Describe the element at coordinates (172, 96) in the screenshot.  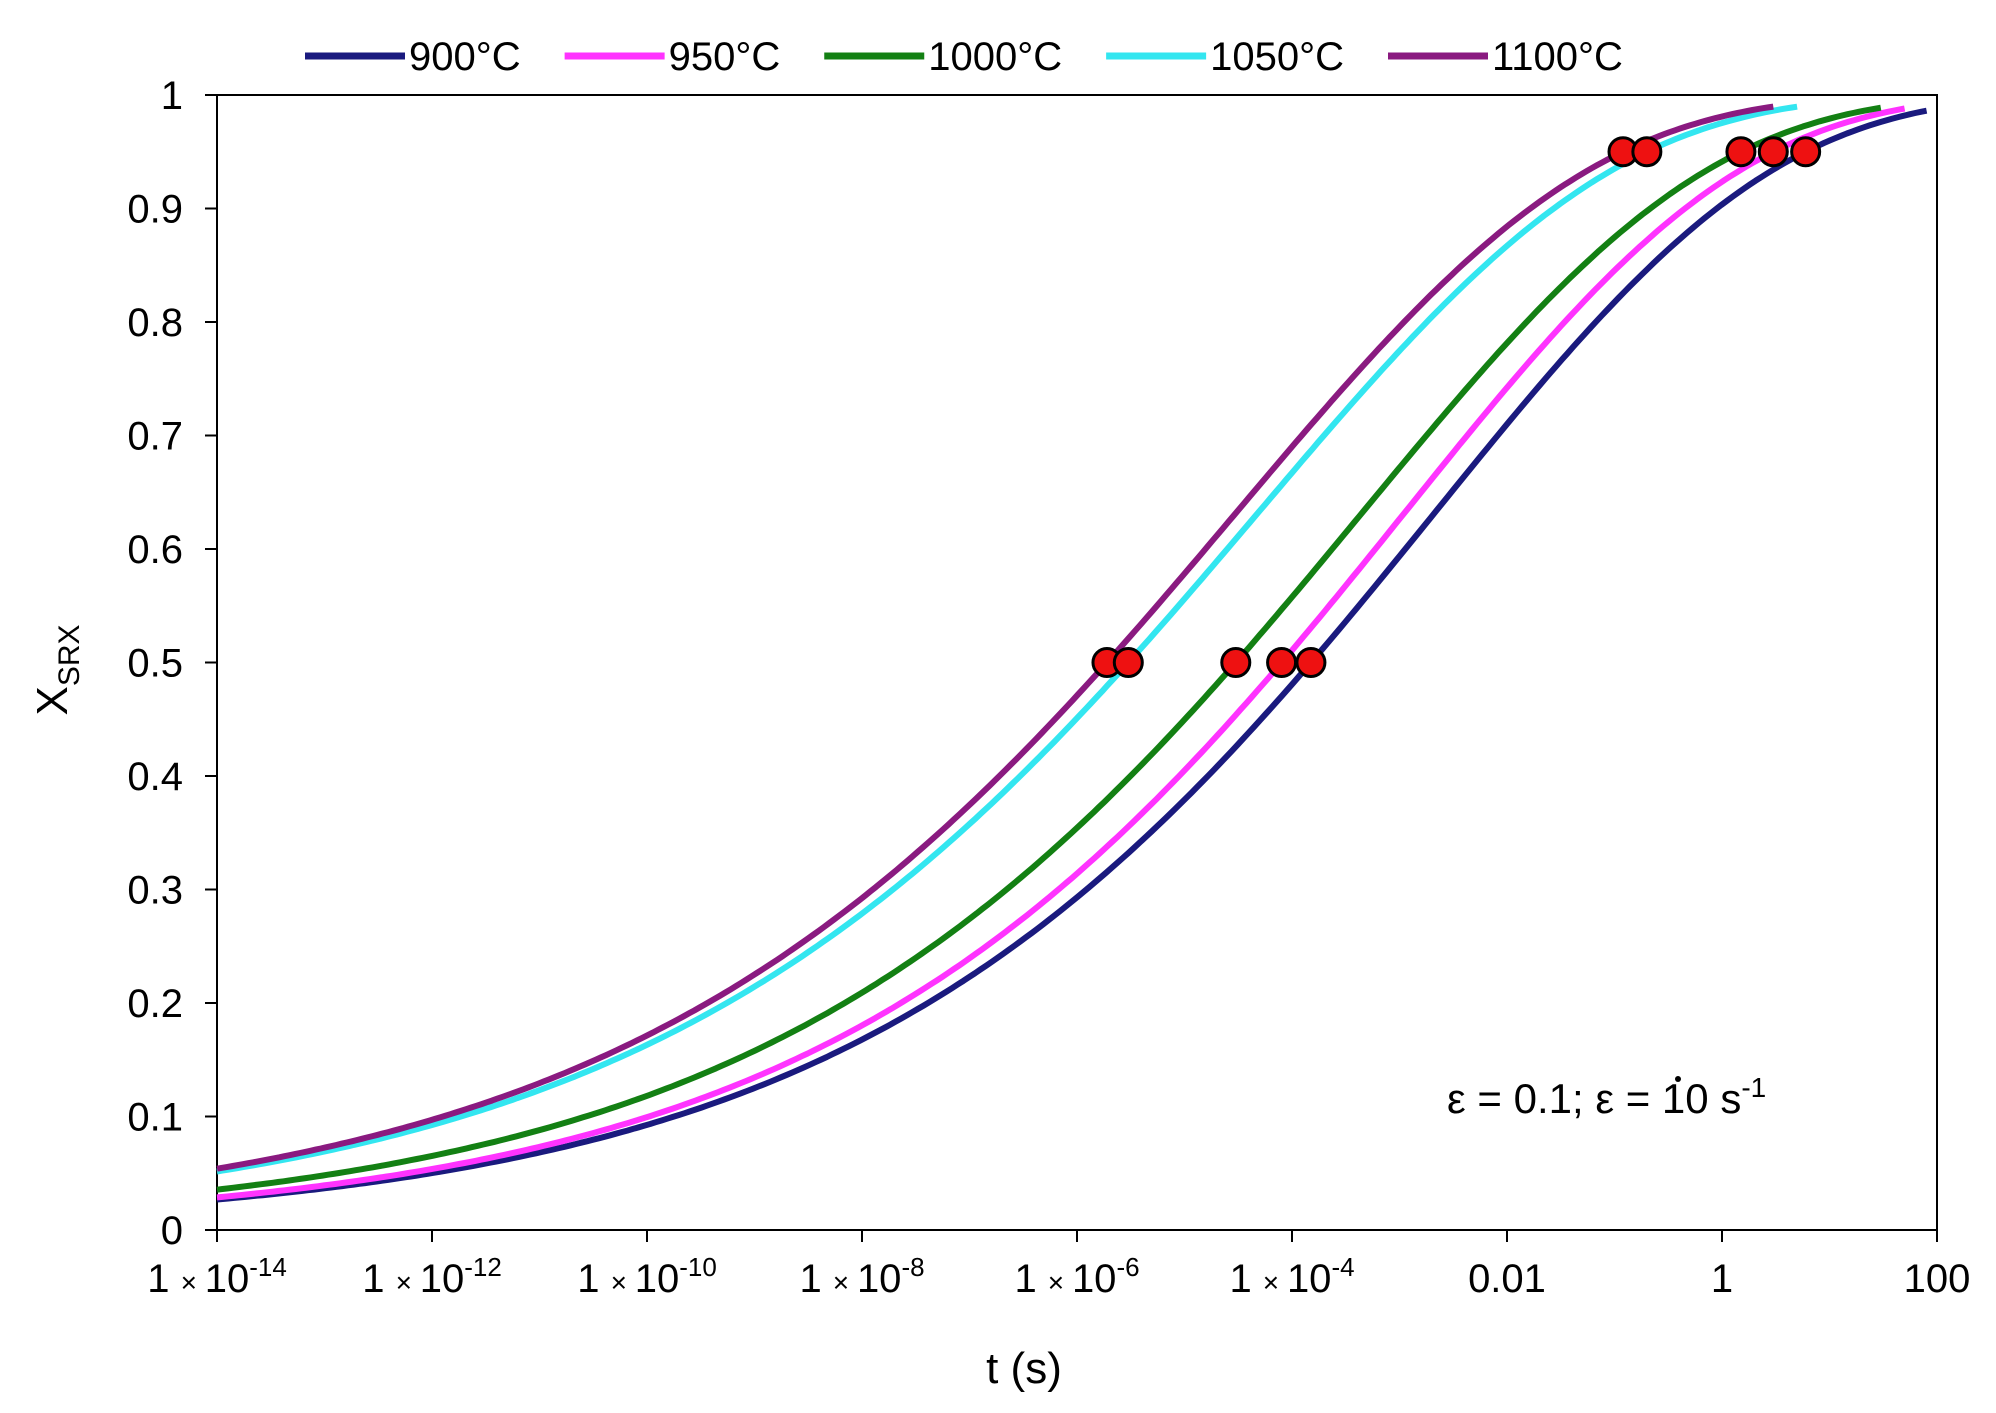
I see `y-tick-label: 1` at that location.